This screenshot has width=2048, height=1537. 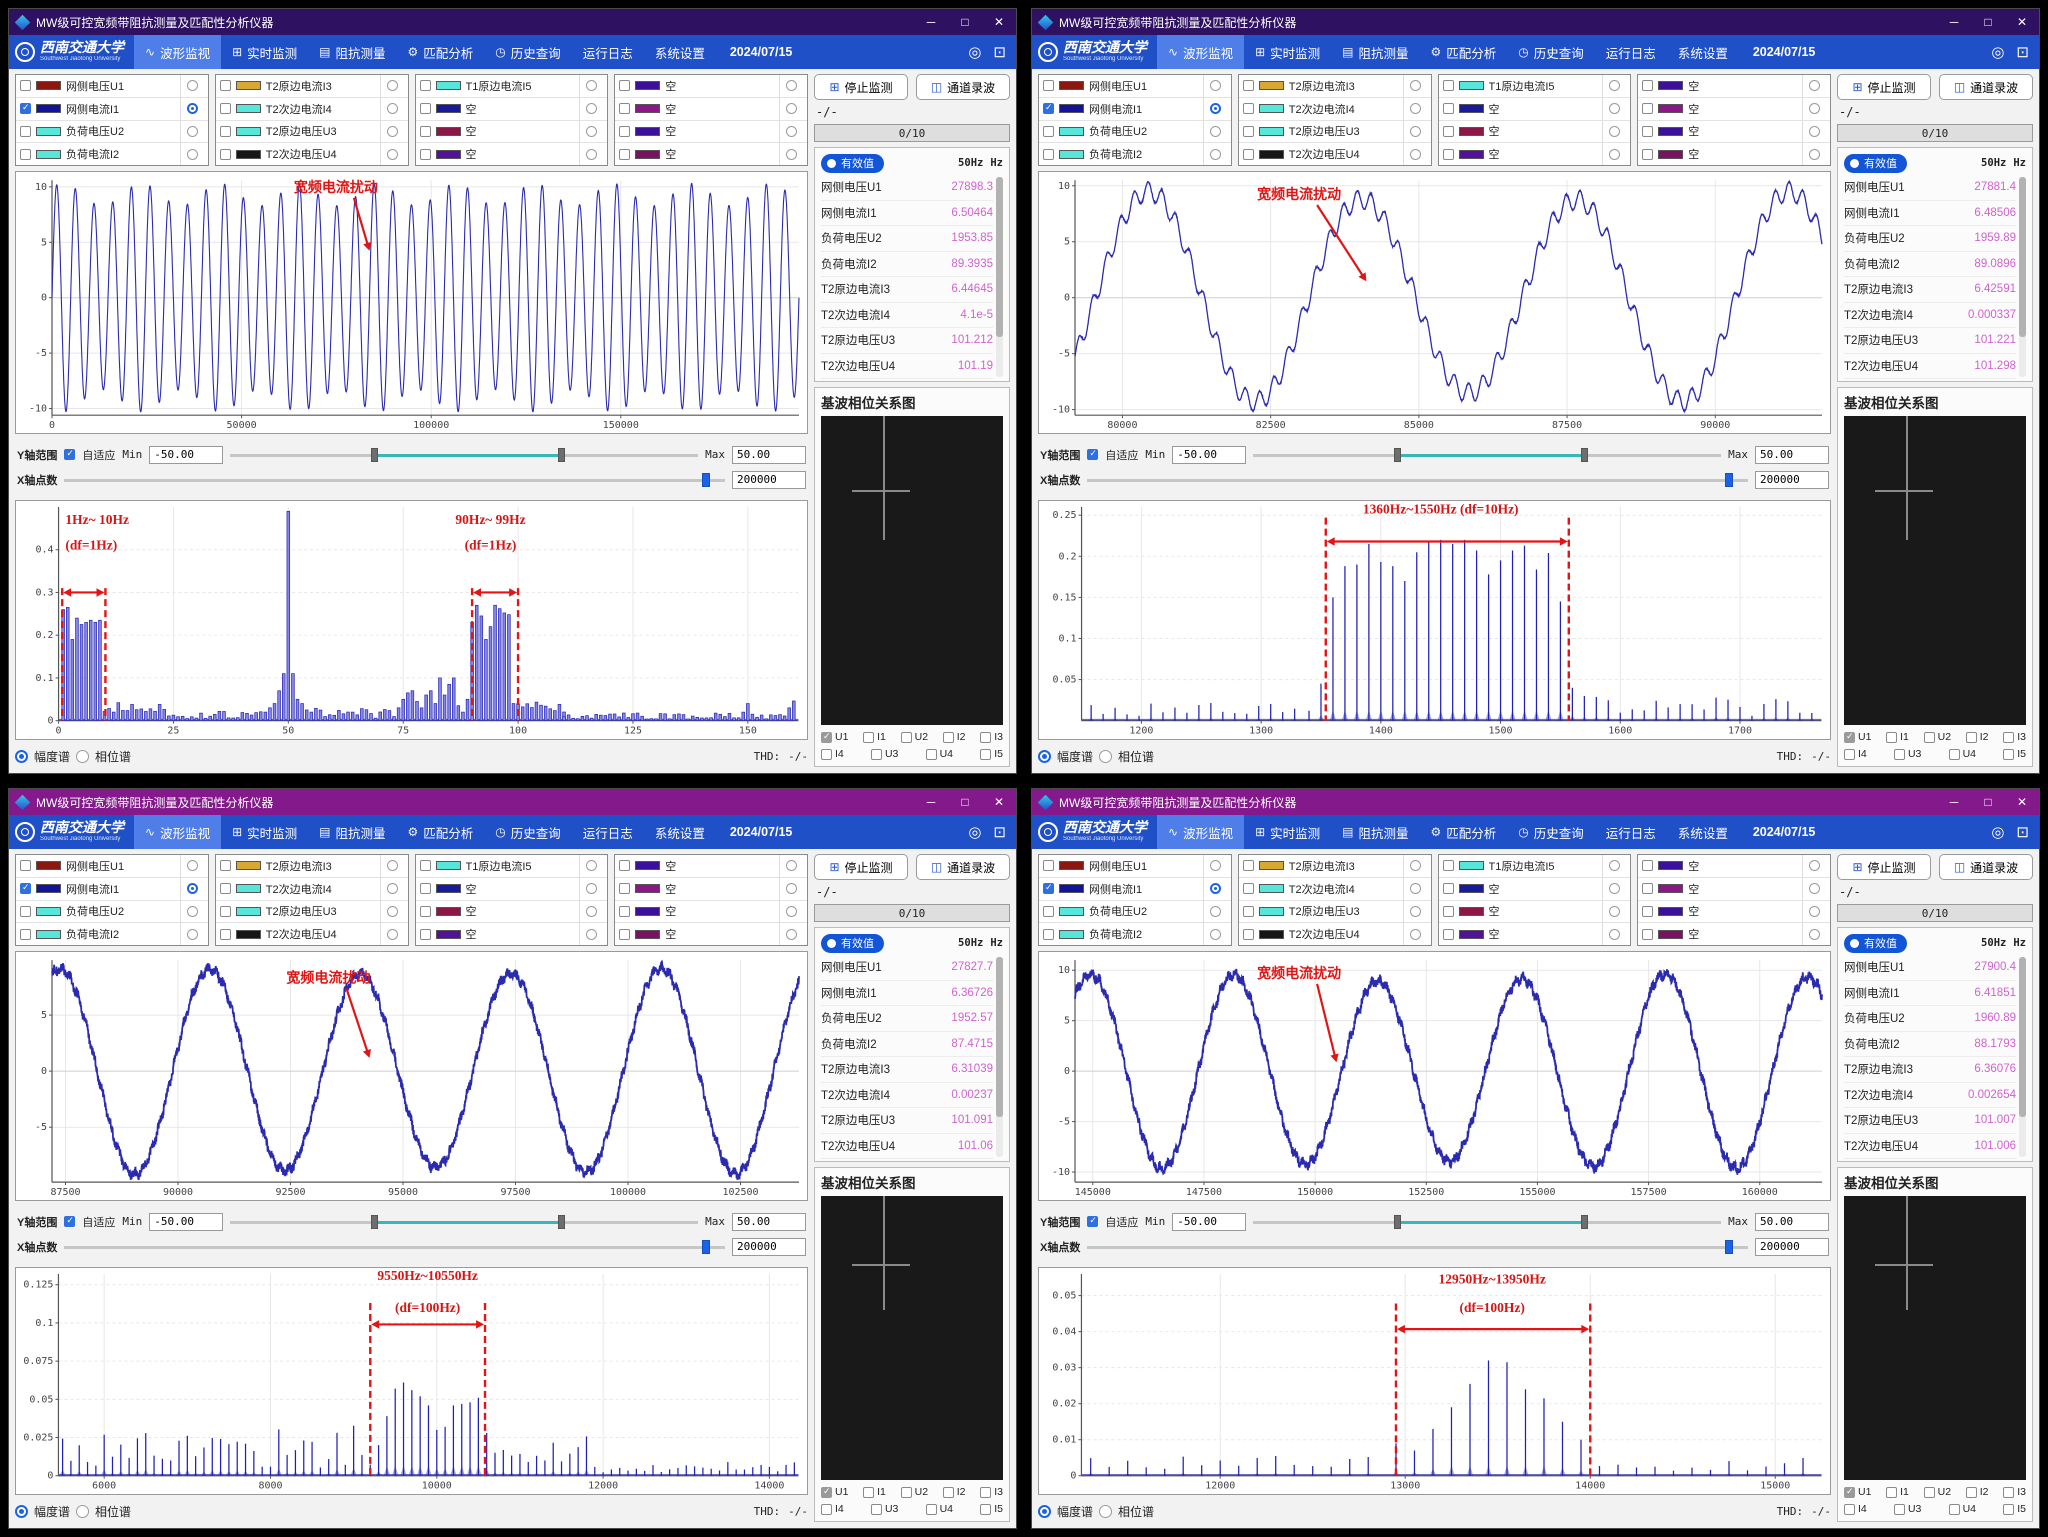 What do you see at coordinates (1551, 832) in the screenshot?
I see `tab-5: ◷ 历史查询` at bounding box center [1551, 832].